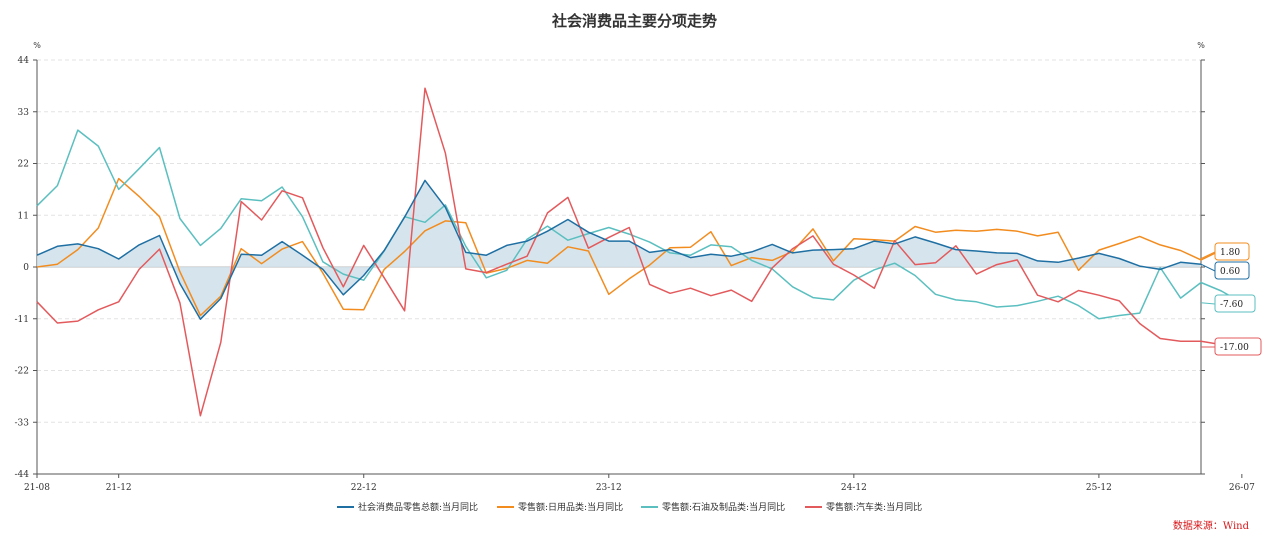 The width and height of the screenshot is (1269, 541). Describe the element at coordinates (854, 488) in the screenshot. I see `x-tick-label: 24-12` at that location.